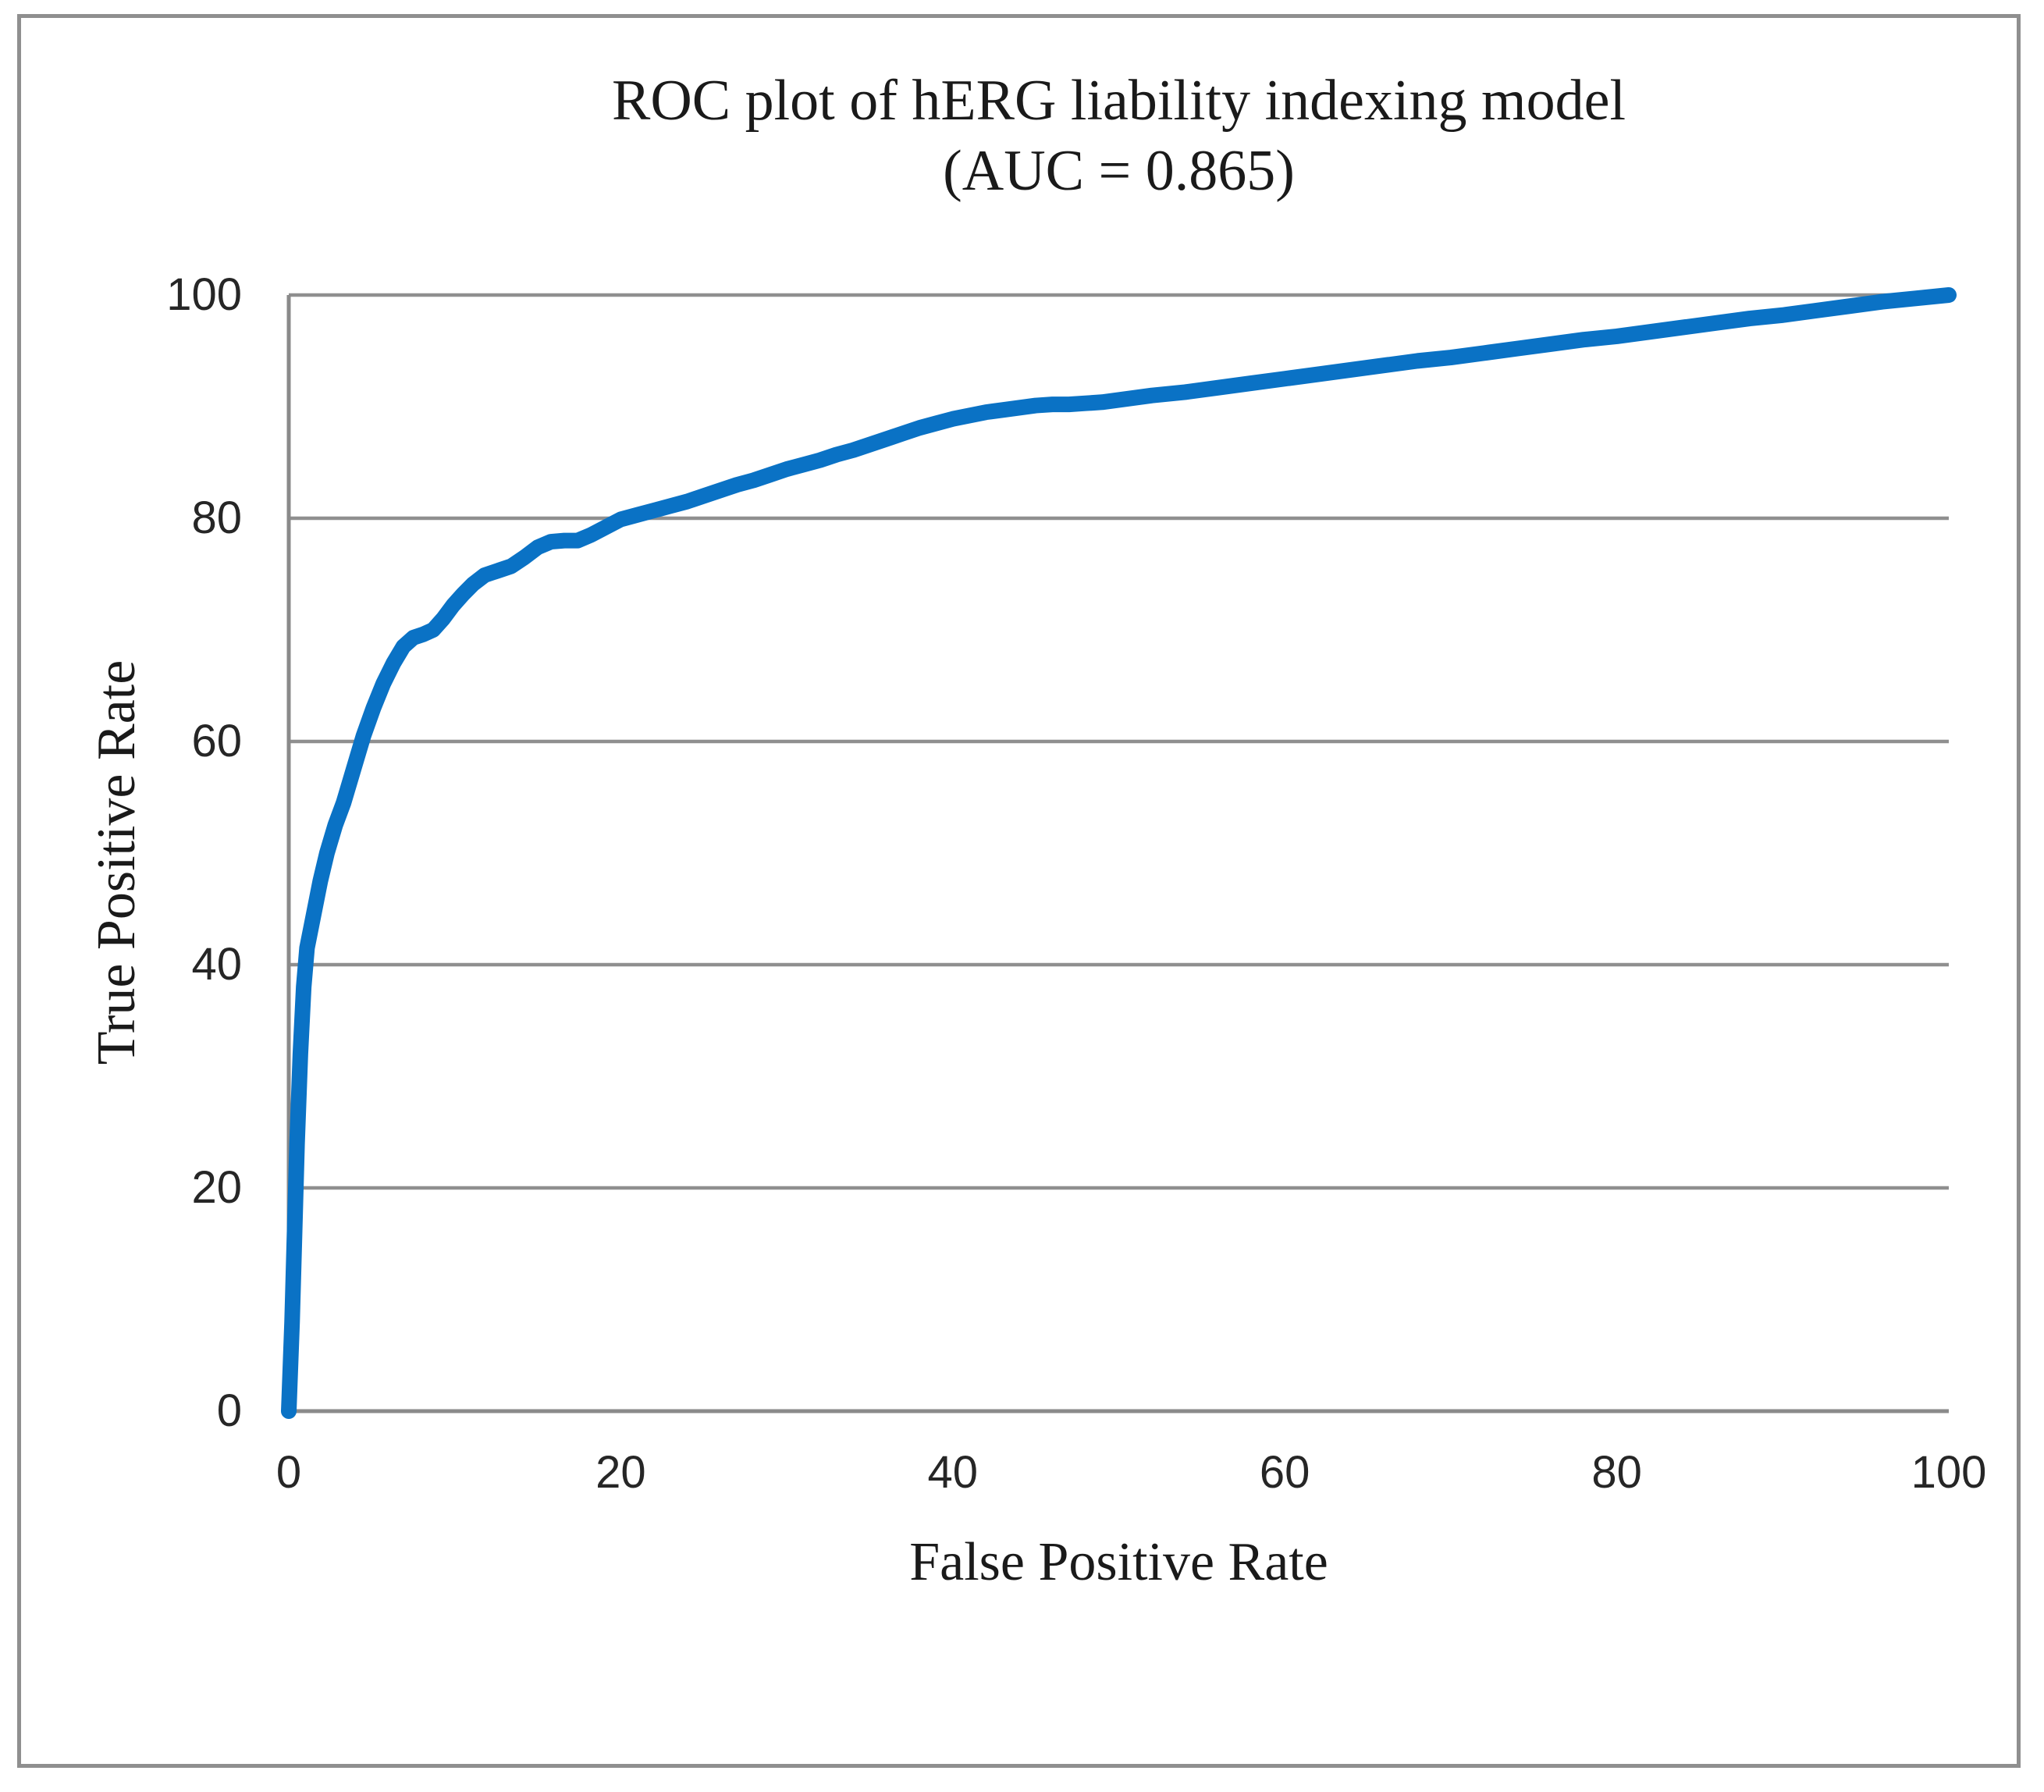 The width and height of the screenshot is (2044, 1792). What do you see at coordinates (1284, 1472) in the screenshot?
I see `x-tick-label-60: 60` at bounding box center [1284, 1472].